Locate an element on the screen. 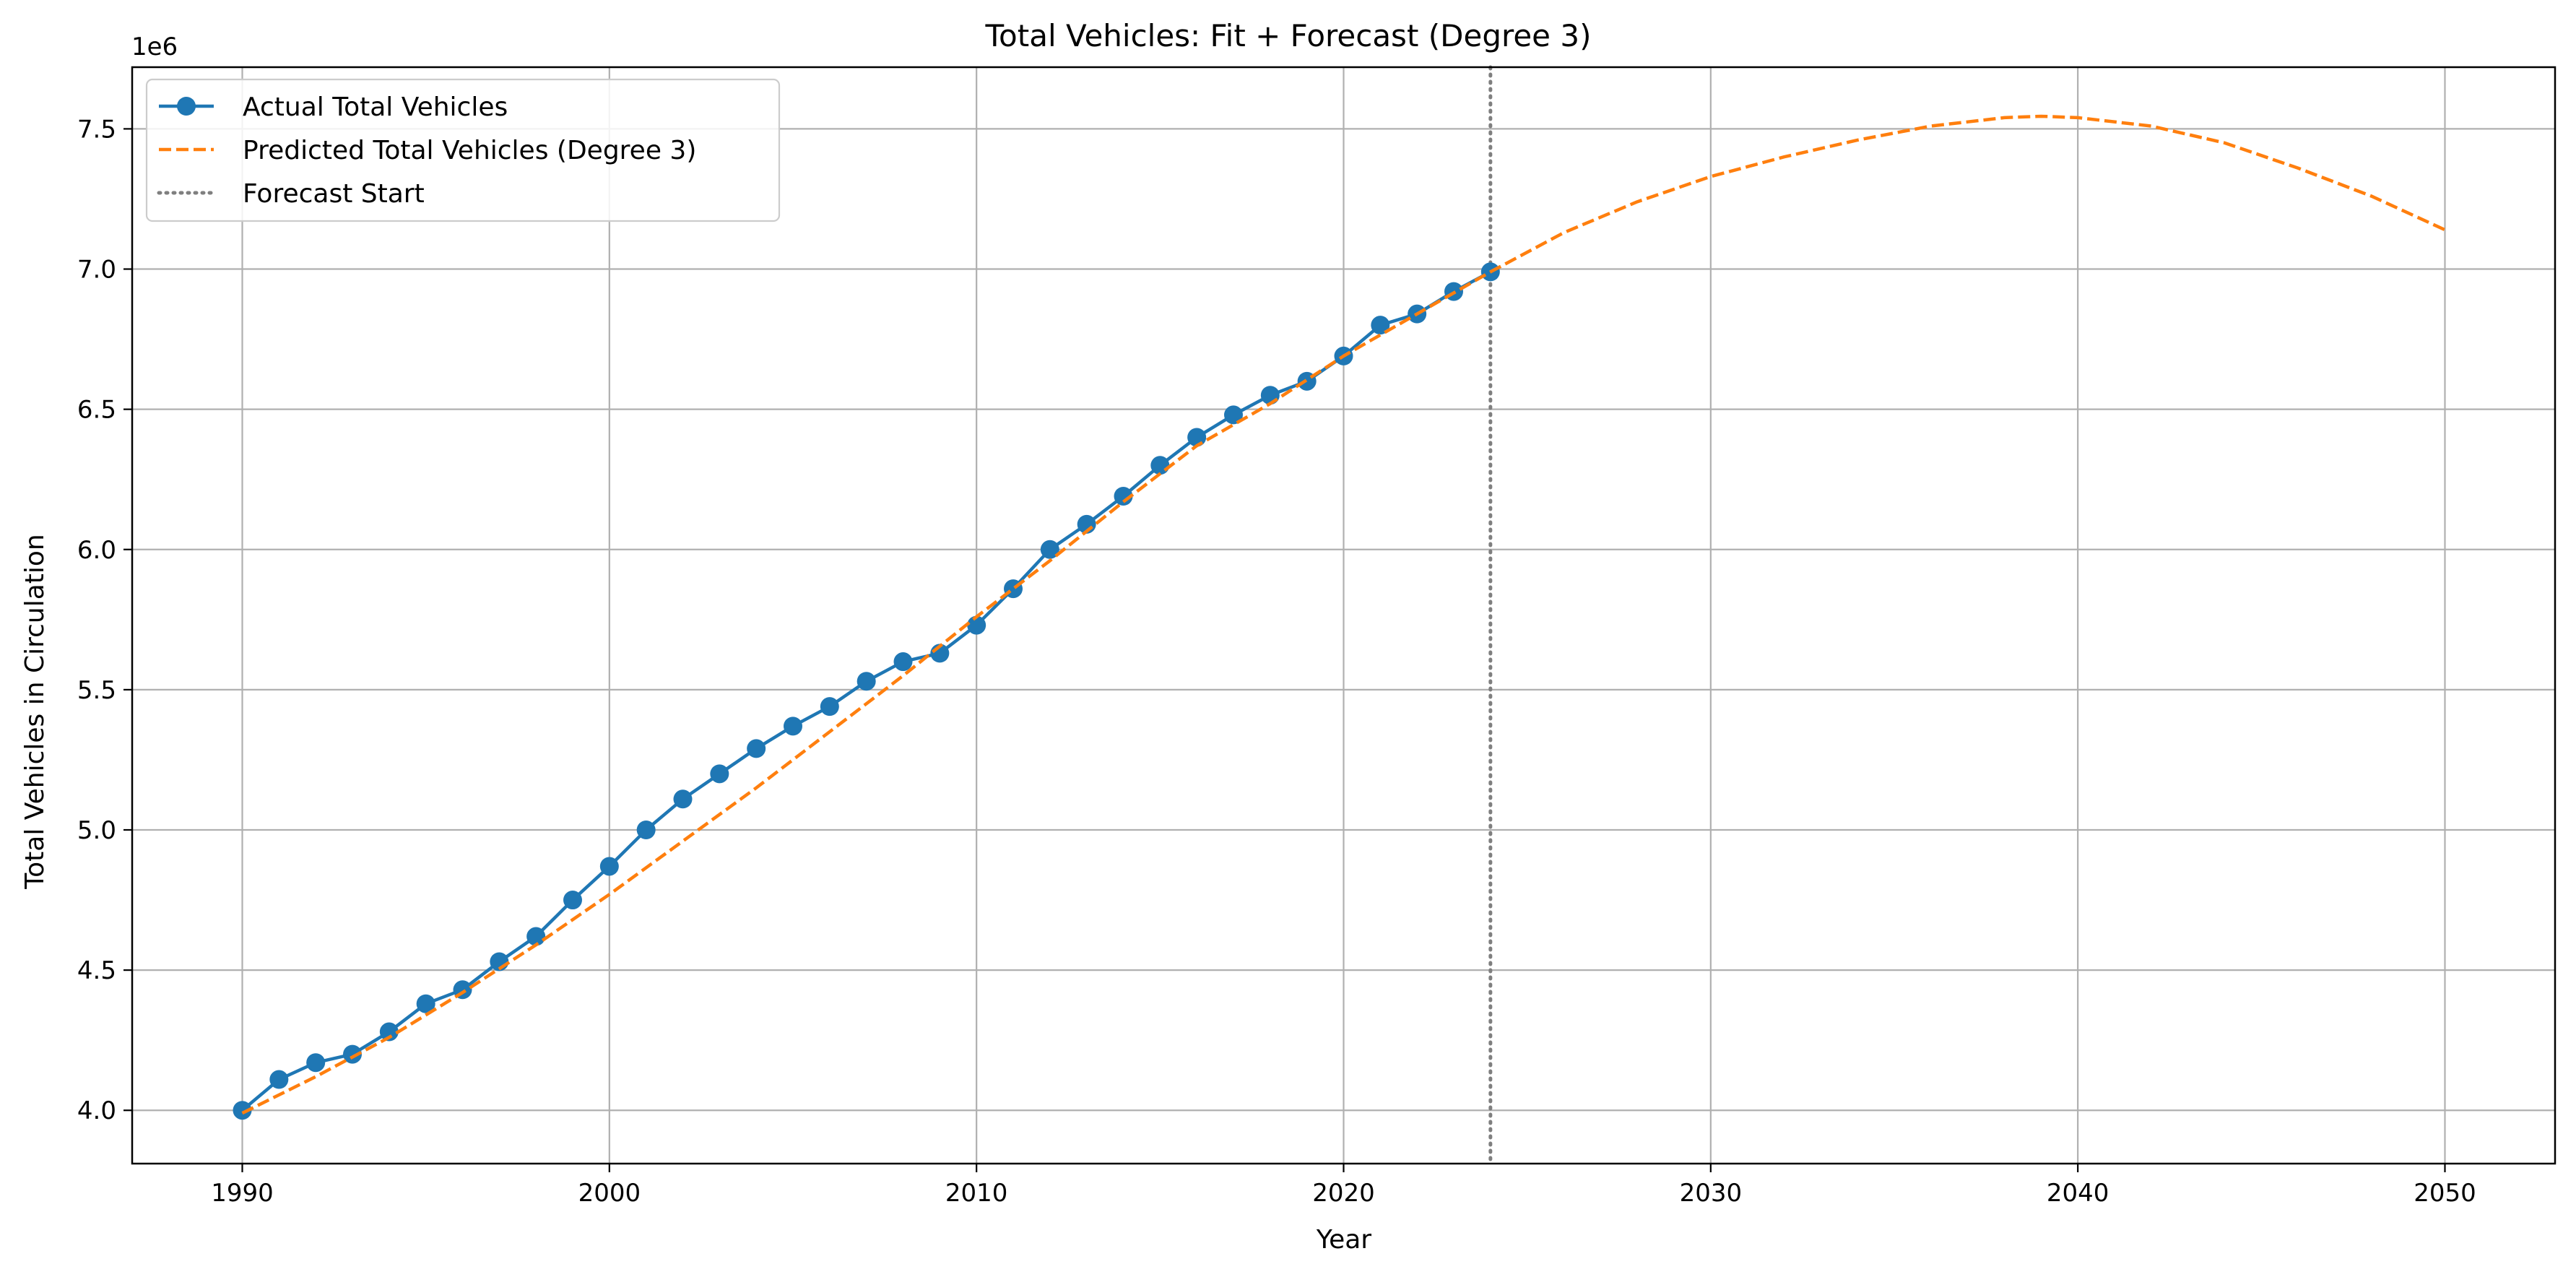 This screenshot has height=1277, width=2576. legend-box is located at coordinates (463, 150).